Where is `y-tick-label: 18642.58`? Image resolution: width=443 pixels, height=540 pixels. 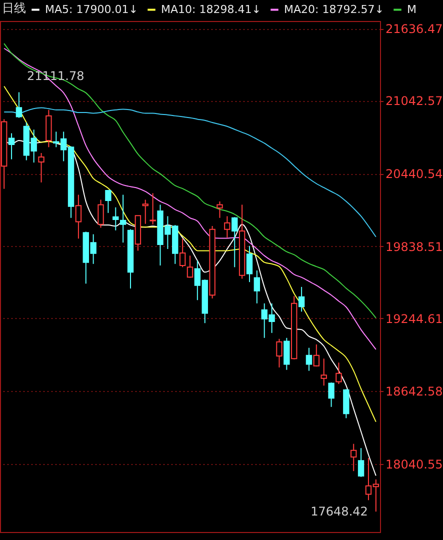 y-tick-label: 18642.58 is located at coordinates (414, 391).